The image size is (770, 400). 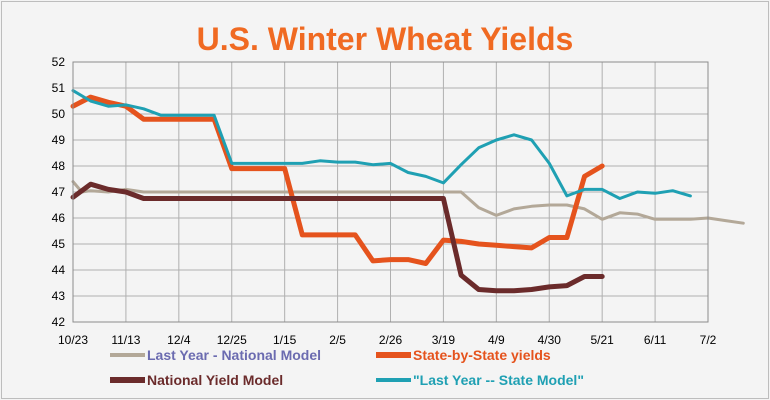 I want to click on y-axis-ticks: 42 43 44 45 46 47 48 49 50 51 52, so click(x=59, y=192).